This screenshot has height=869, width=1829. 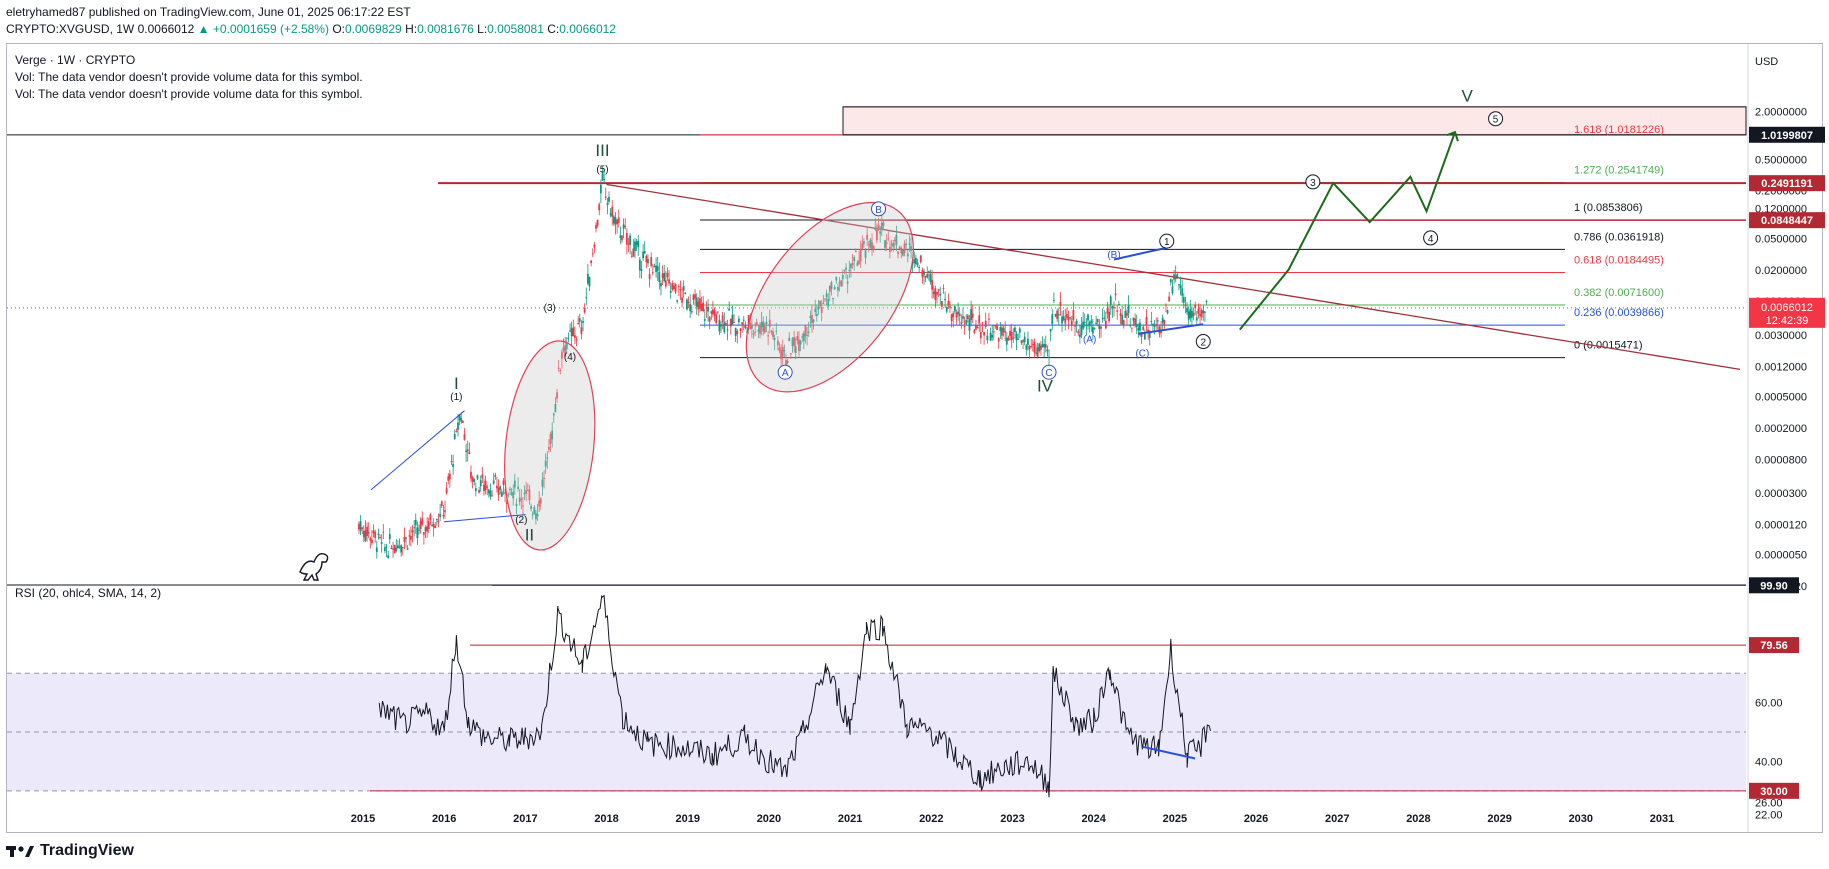 I want to click on dinosaur-icon, so click(x=314, y=566).